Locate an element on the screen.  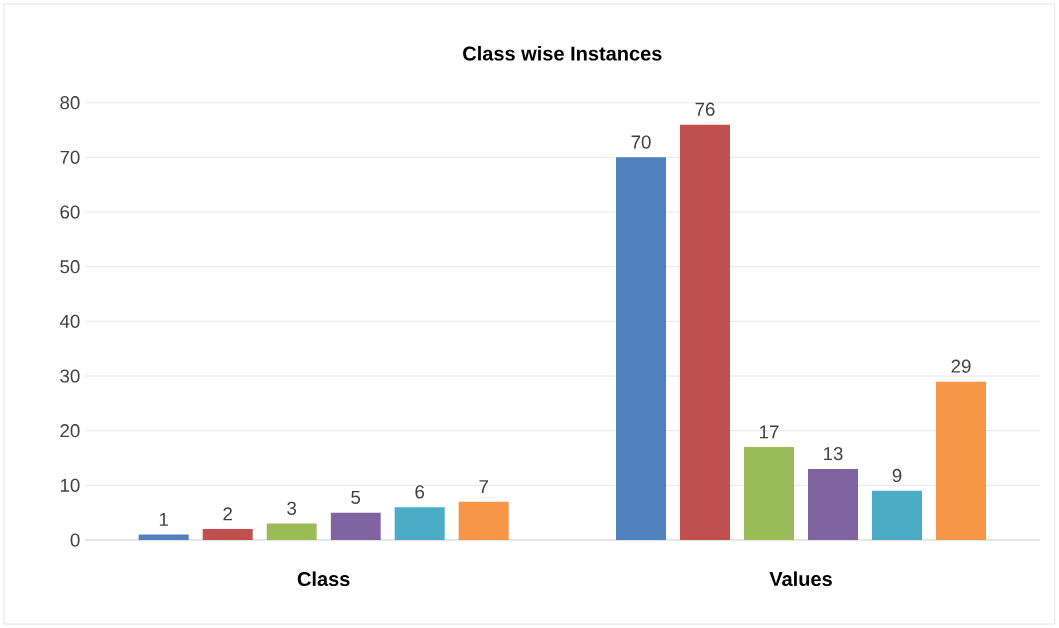
y-tick-label: 10 is located at coordinates (70, 485).